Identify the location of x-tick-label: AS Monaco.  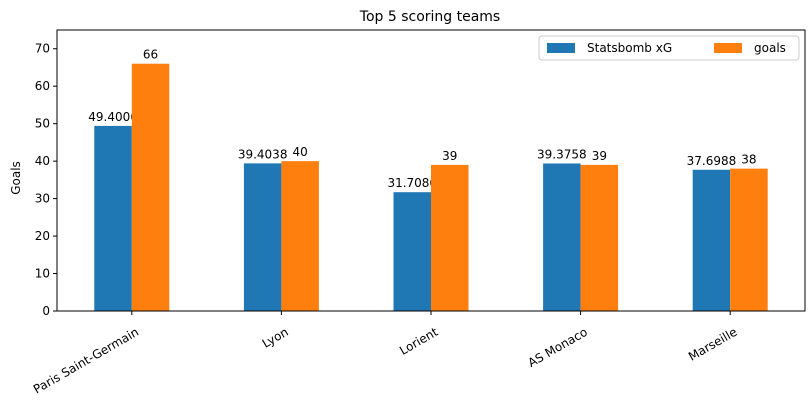
(558, 347).